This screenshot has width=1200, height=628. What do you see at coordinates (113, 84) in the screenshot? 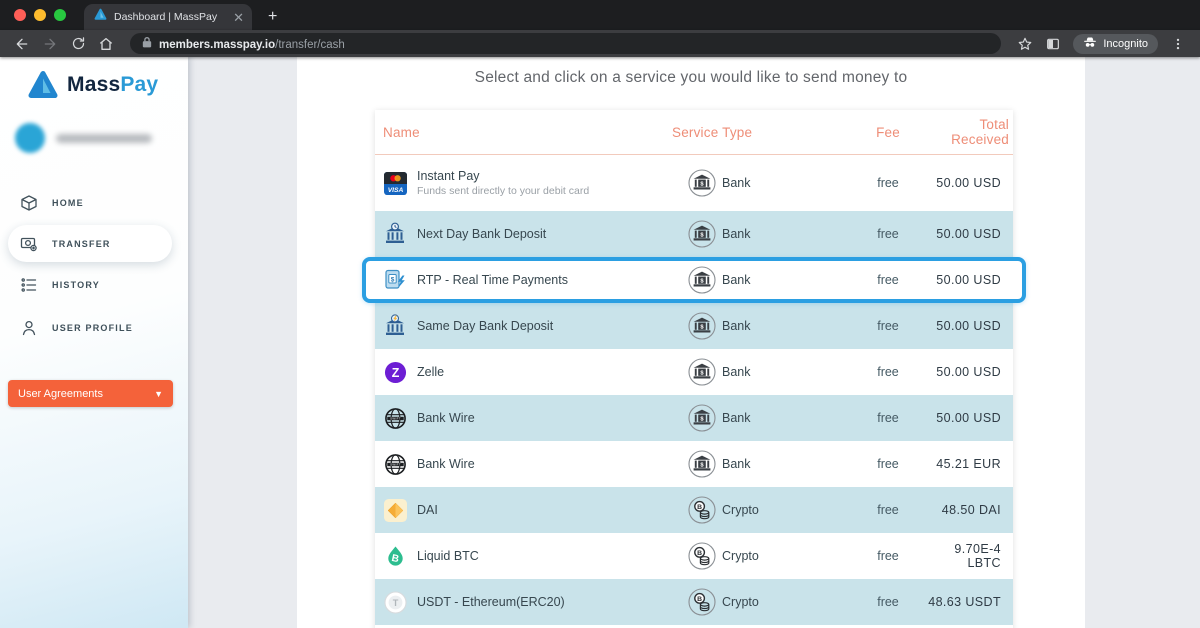
I see `brand-text: MassPay` at bounding box center [113, 84].